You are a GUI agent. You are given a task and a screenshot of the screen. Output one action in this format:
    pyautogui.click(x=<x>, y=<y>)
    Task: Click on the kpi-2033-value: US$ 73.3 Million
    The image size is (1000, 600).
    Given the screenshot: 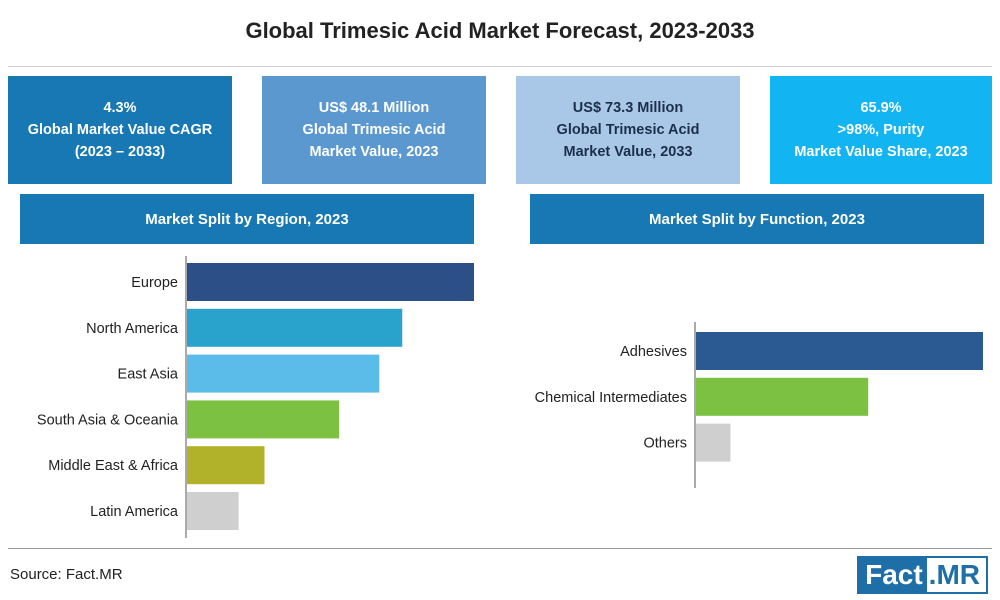 What is the action you would take?
    pyautogui.click(x=628, y=108)
    